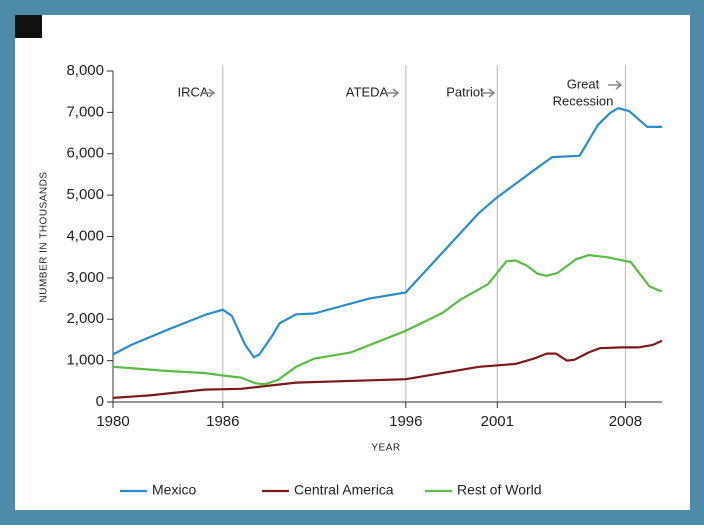  What do you see at coordinates (85, 277) in the screenshot?
I see `y-tick-label: 3,000` at bounding box center [85, 277].